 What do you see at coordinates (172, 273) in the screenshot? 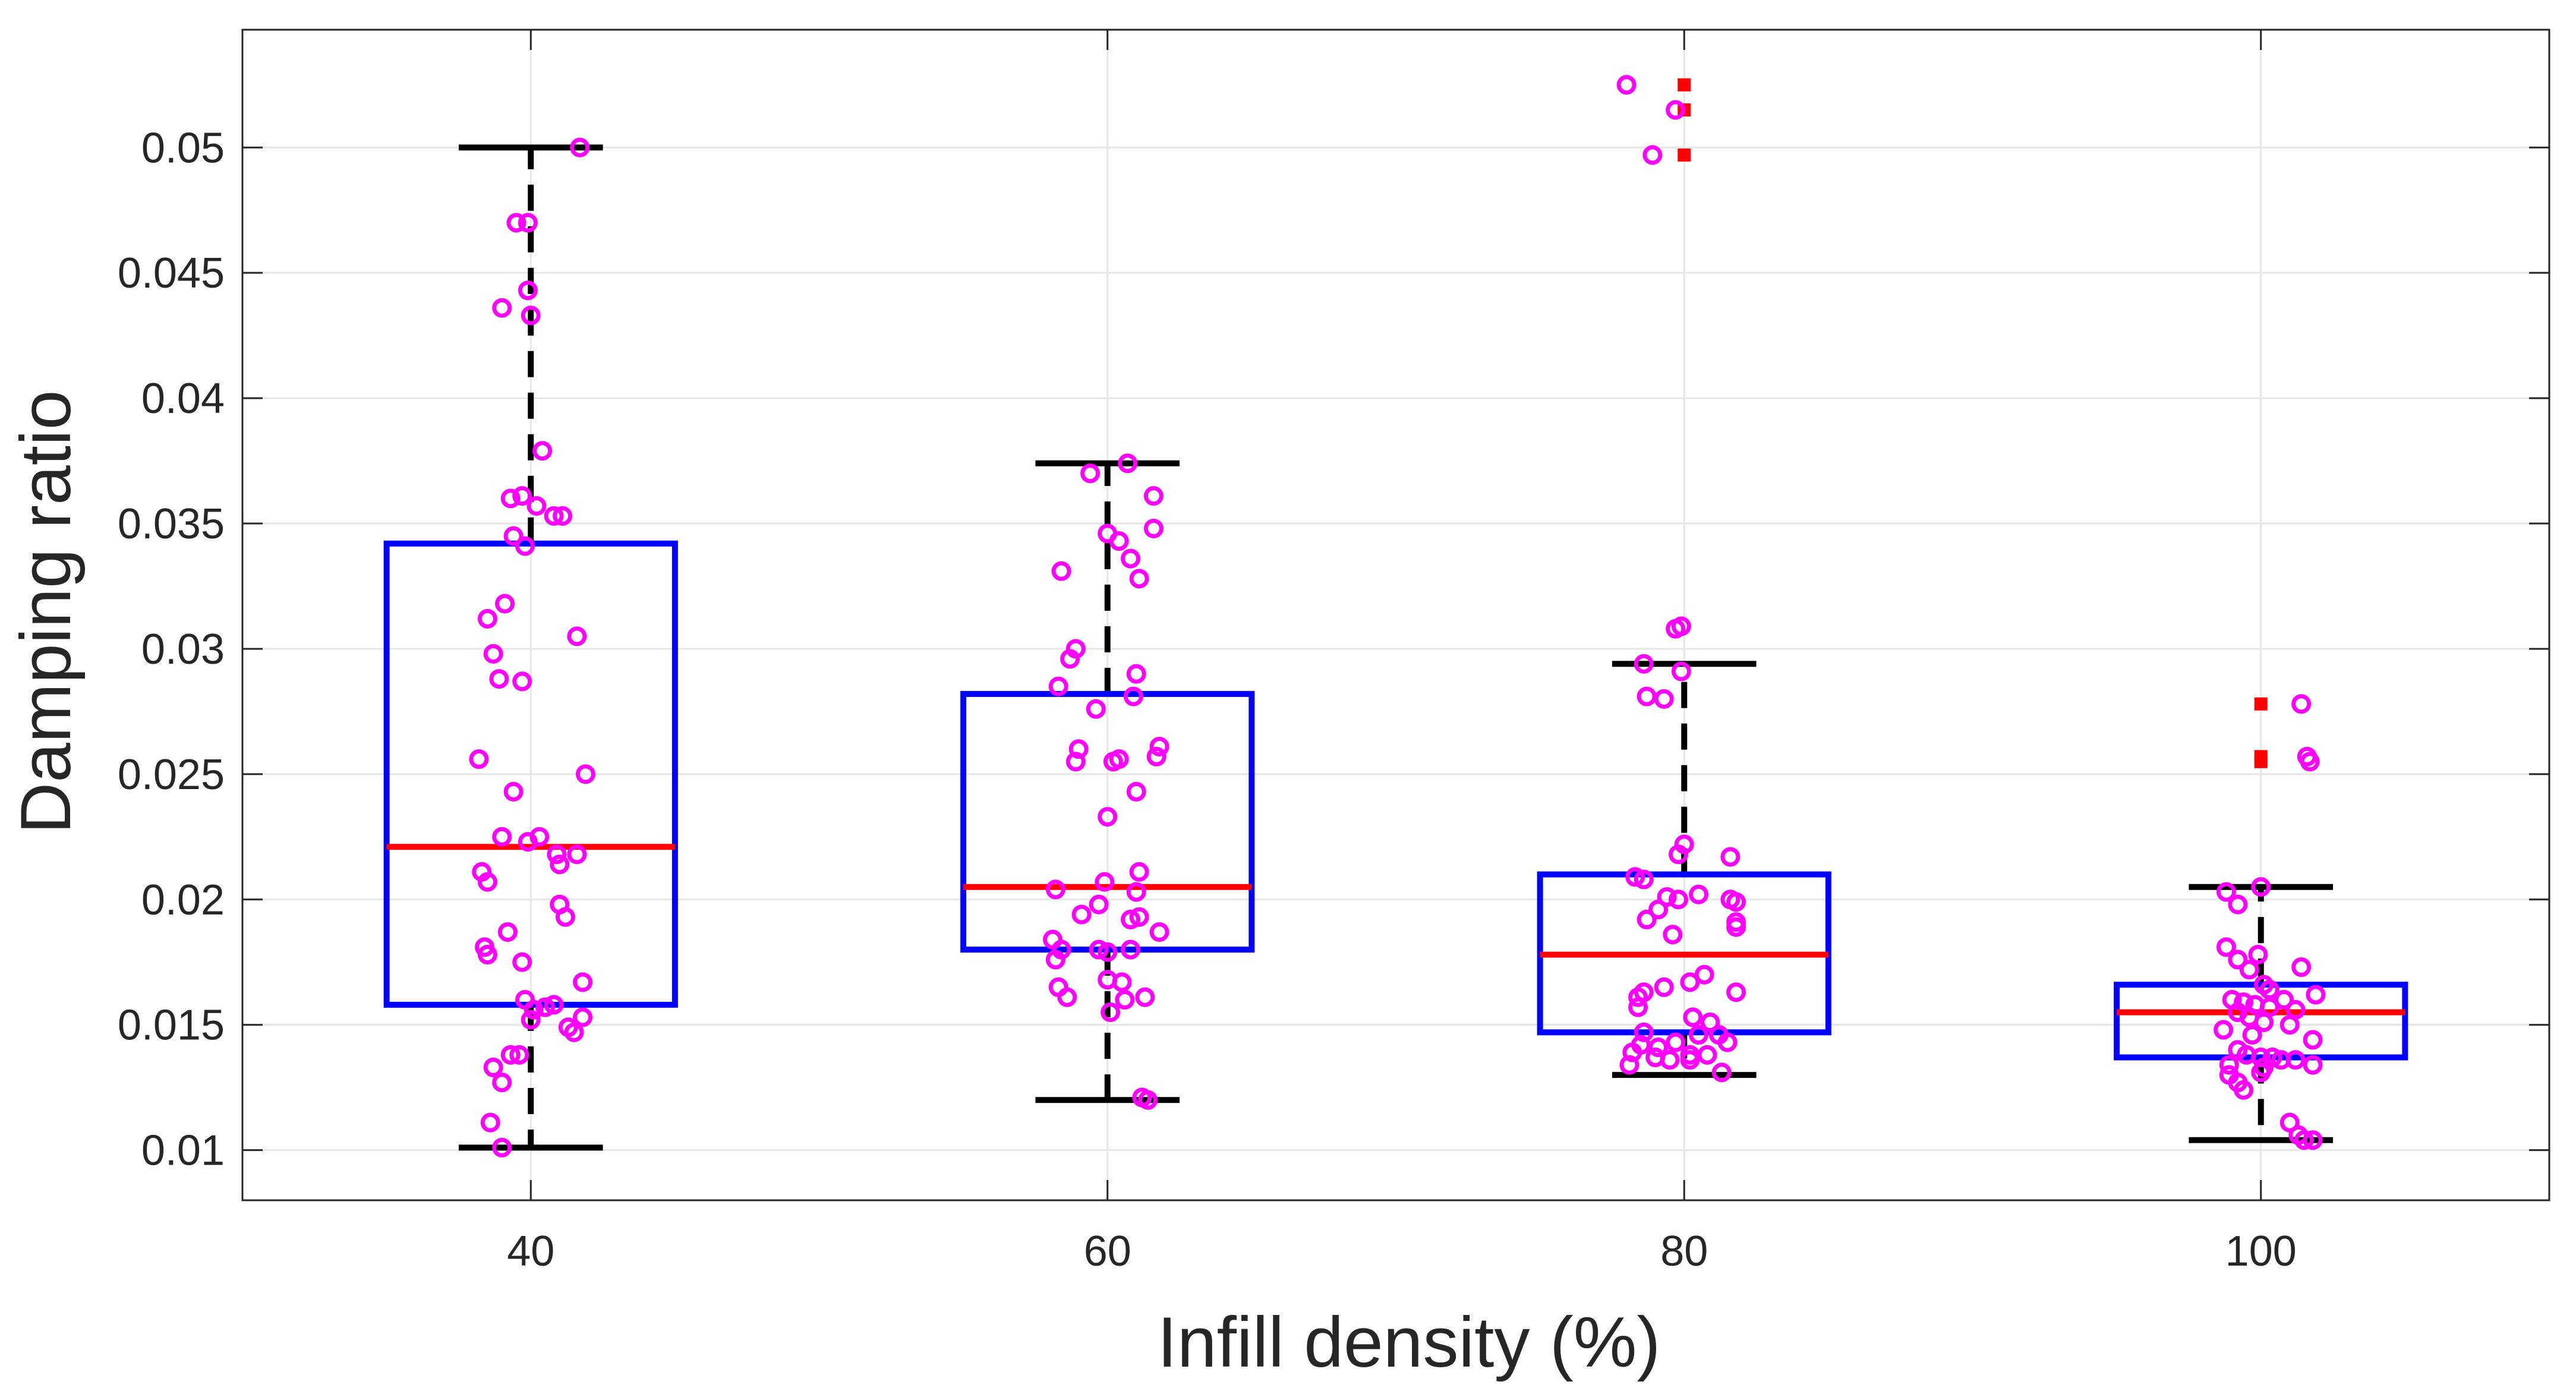
I see `y-tick-label: 0.045` at bounding box center [172, 273].